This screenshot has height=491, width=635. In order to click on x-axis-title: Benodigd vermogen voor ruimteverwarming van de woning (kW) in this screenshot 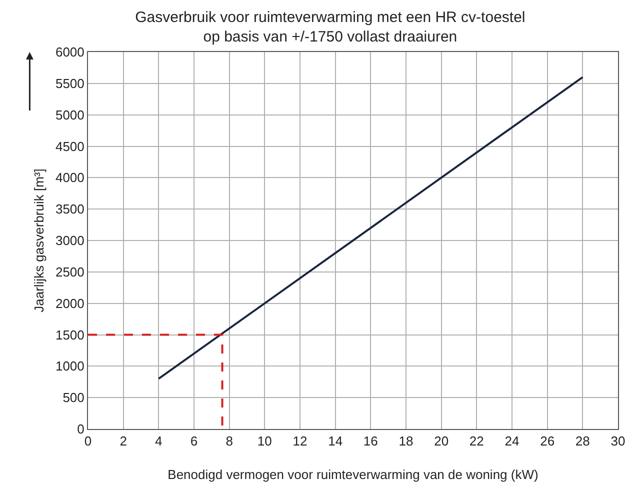, I will do `click(353, 474)`.